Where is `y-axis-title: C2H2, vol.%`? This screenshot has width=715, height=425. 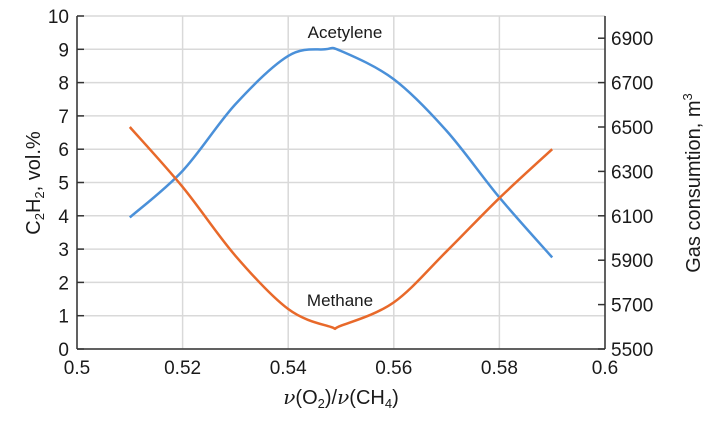
y-axis-title: C2H2, vol.% is located at coordinates (35, 183).